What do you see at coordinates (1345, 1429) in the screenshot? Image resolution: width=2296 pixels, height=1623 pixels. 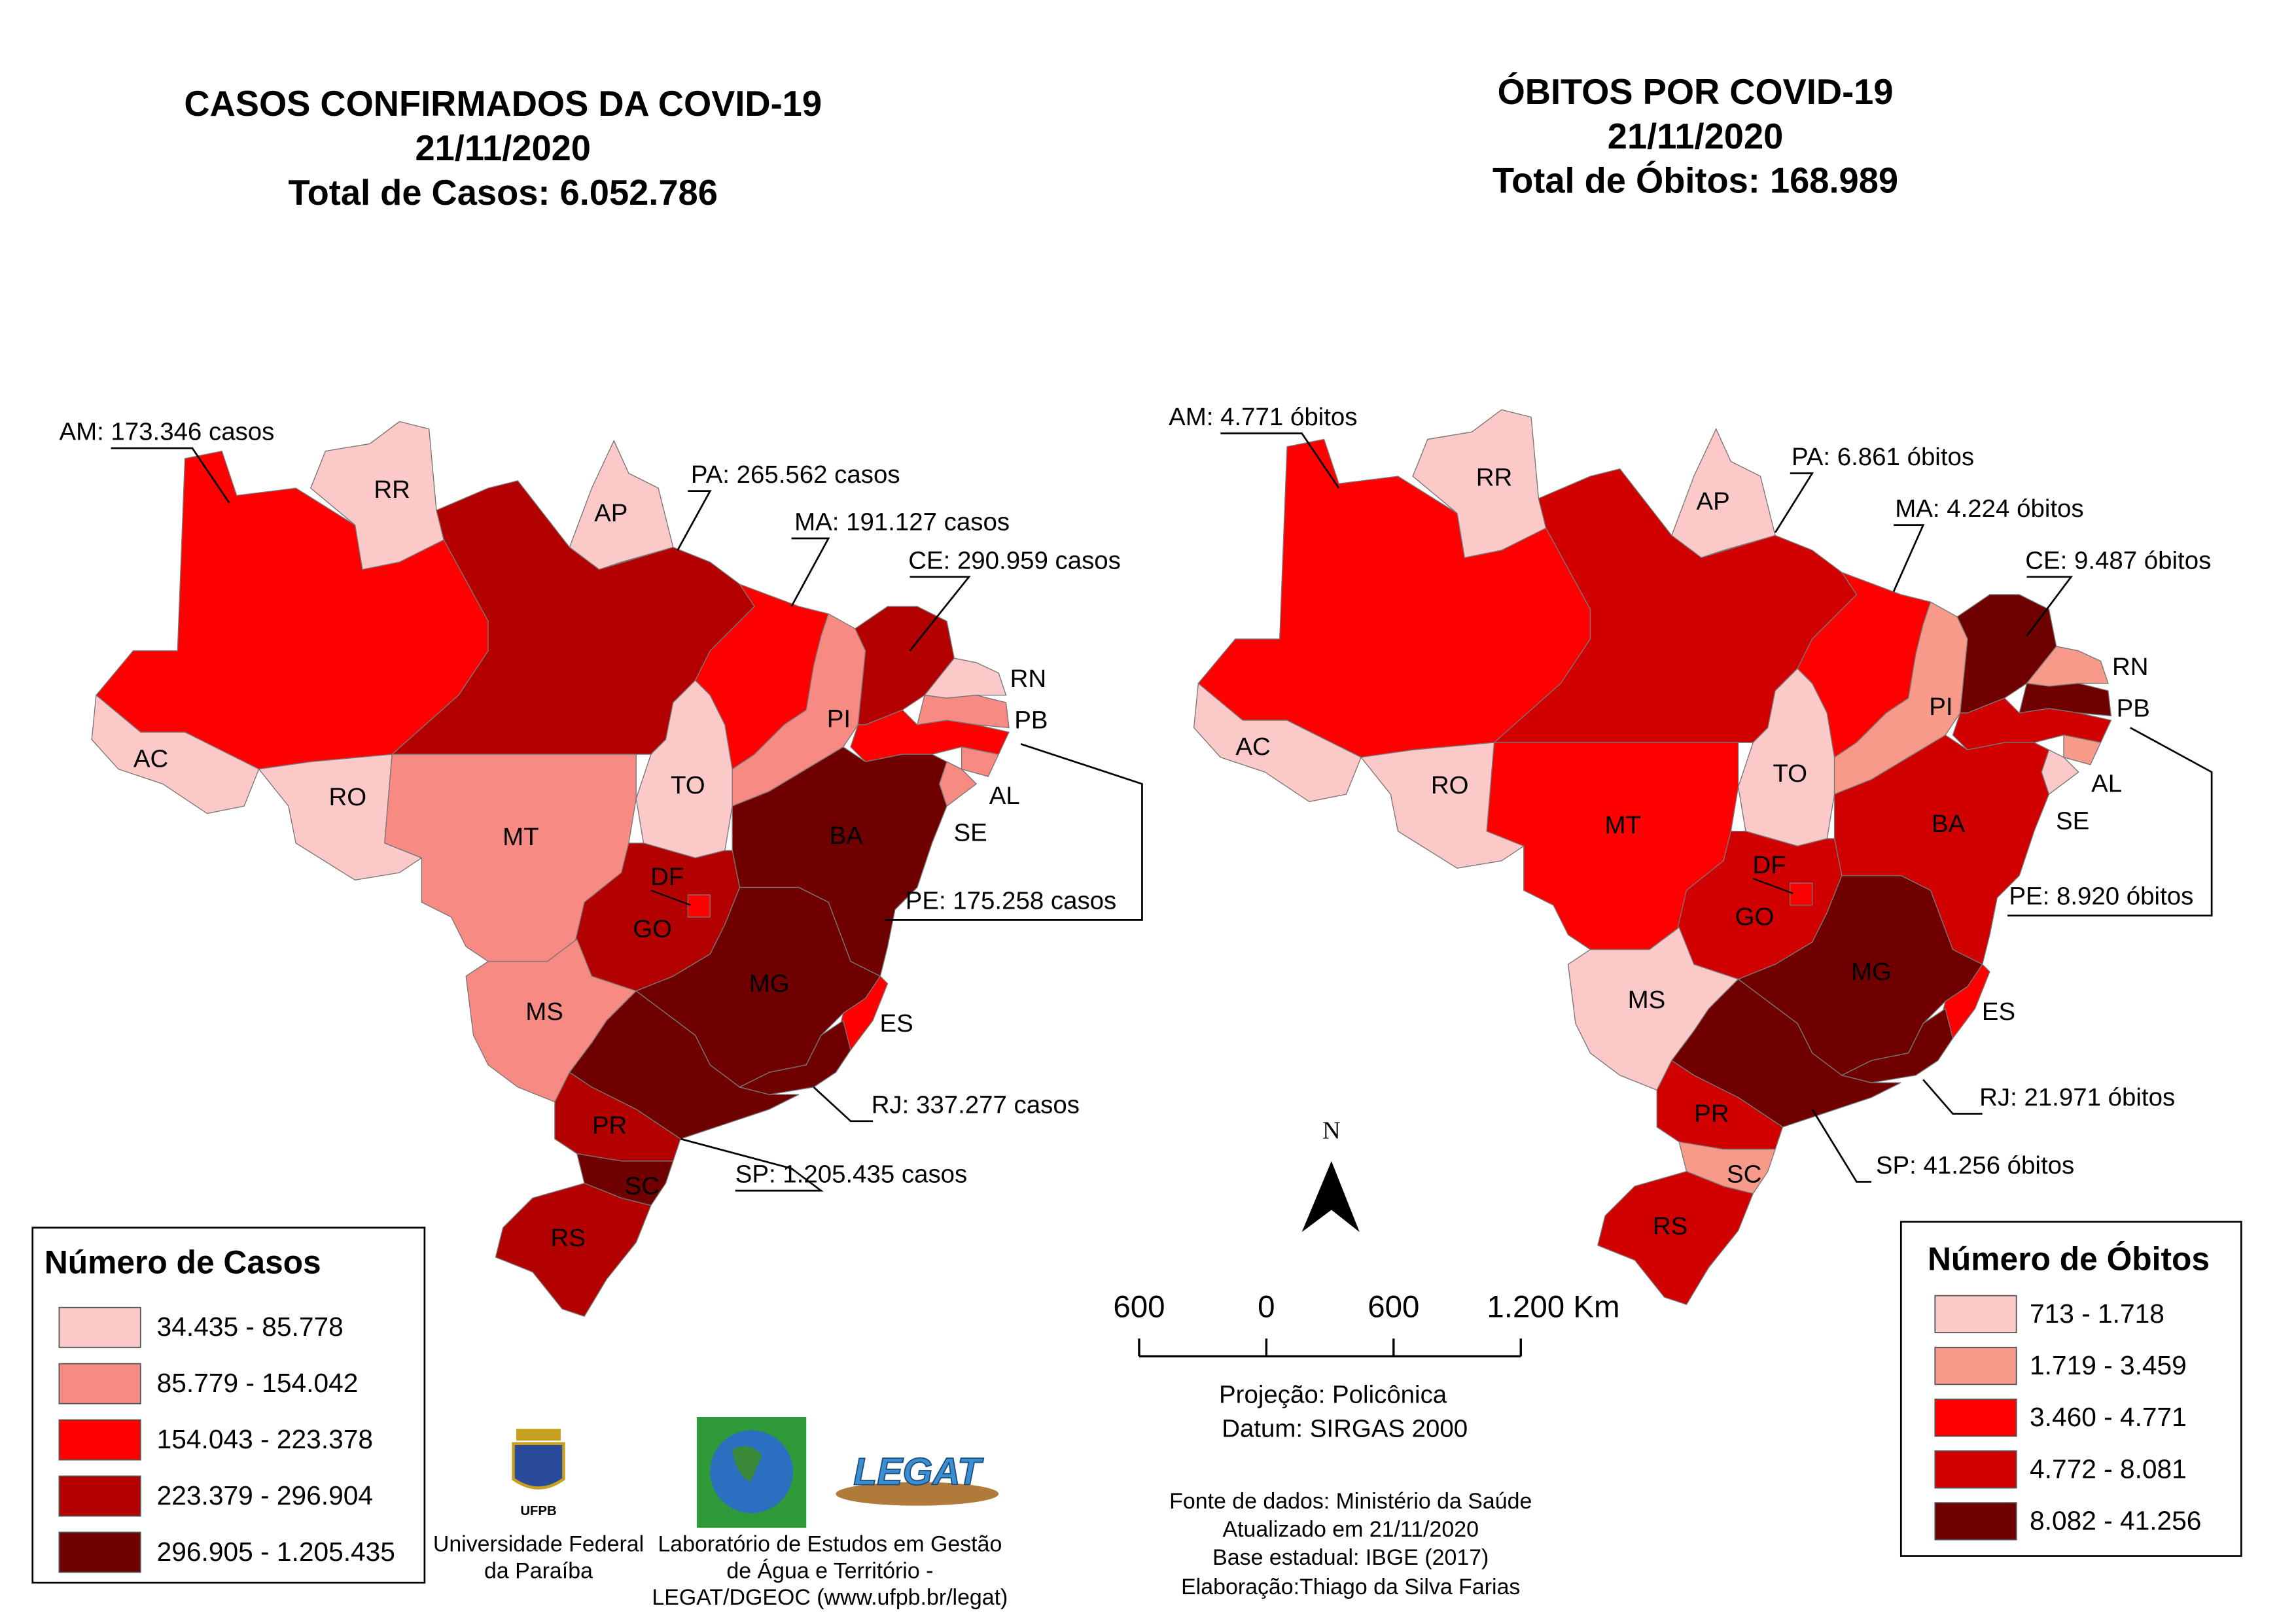 I see `datum: Datum: SIRGAS 2000` at bounding box center [1345, 1429].